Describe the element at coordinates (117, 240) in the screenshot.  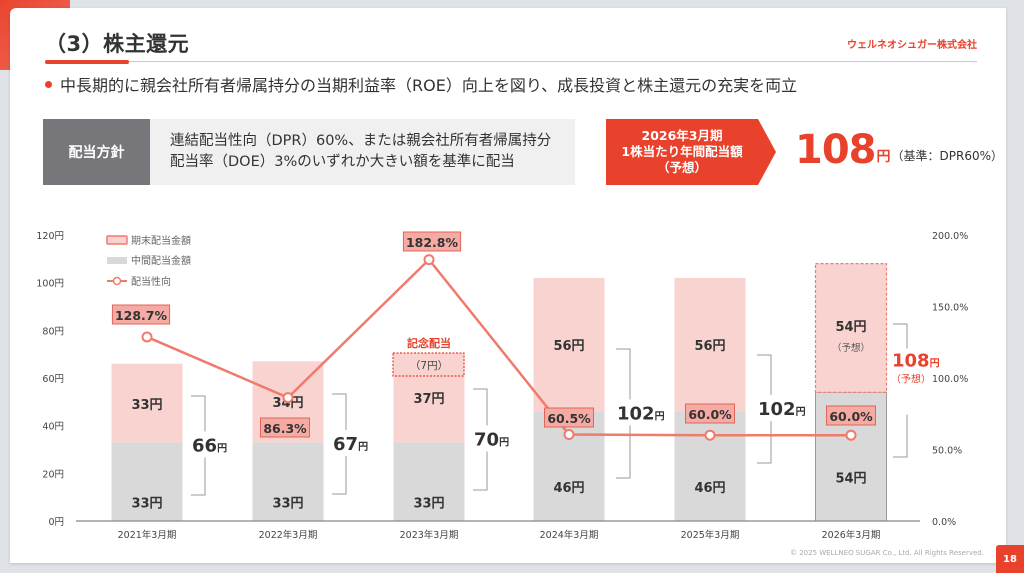
I see `legend-swatch-year-end` at that location.